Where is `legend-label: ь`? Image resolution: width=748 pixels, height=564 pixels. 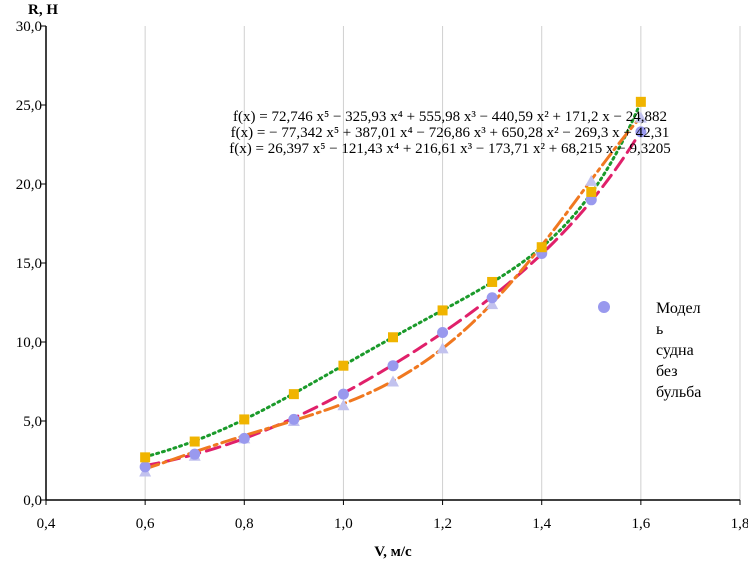
legend-label: ь is located at coordinates (659, 329).